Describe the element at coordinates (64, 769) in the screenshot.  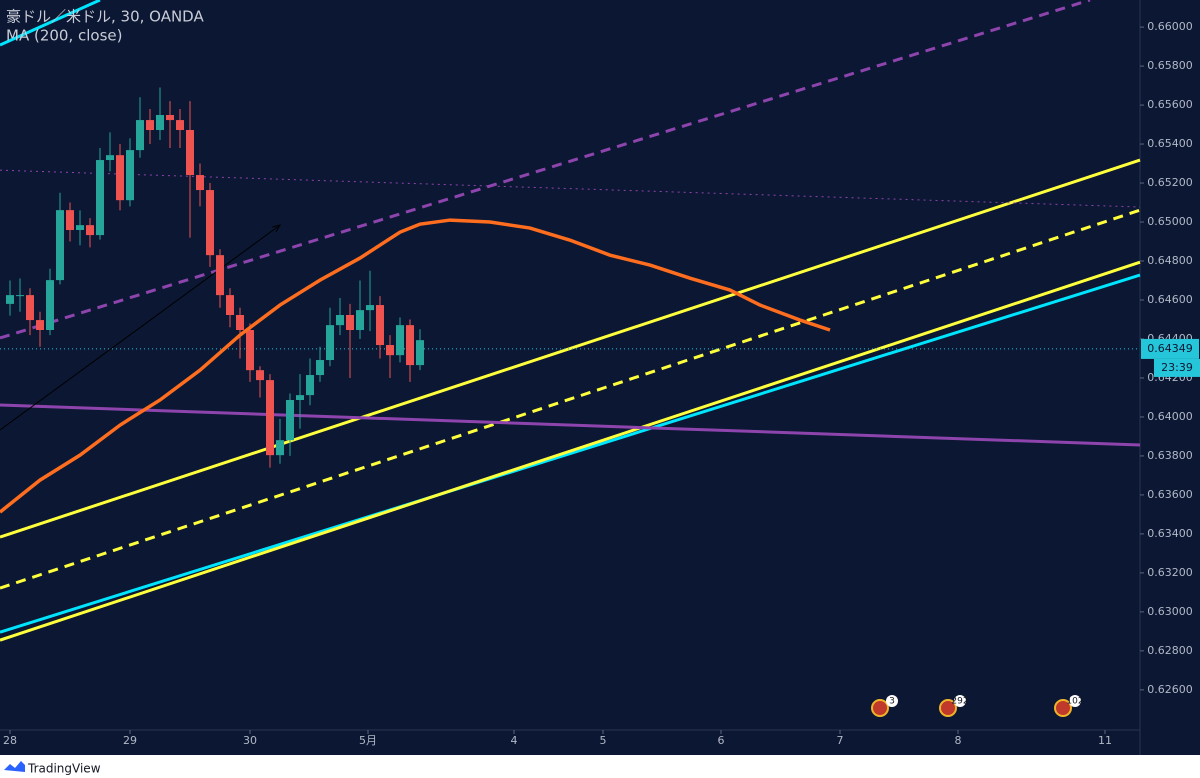
I see `brand-name: TradingView` at that location.